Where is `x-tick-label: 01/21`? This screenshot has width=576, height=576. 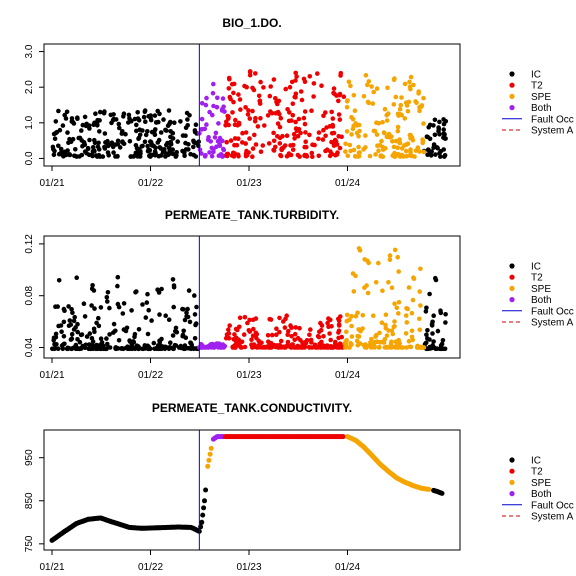 x-tick-label: 01/21 is located at coordinates (51, 567).